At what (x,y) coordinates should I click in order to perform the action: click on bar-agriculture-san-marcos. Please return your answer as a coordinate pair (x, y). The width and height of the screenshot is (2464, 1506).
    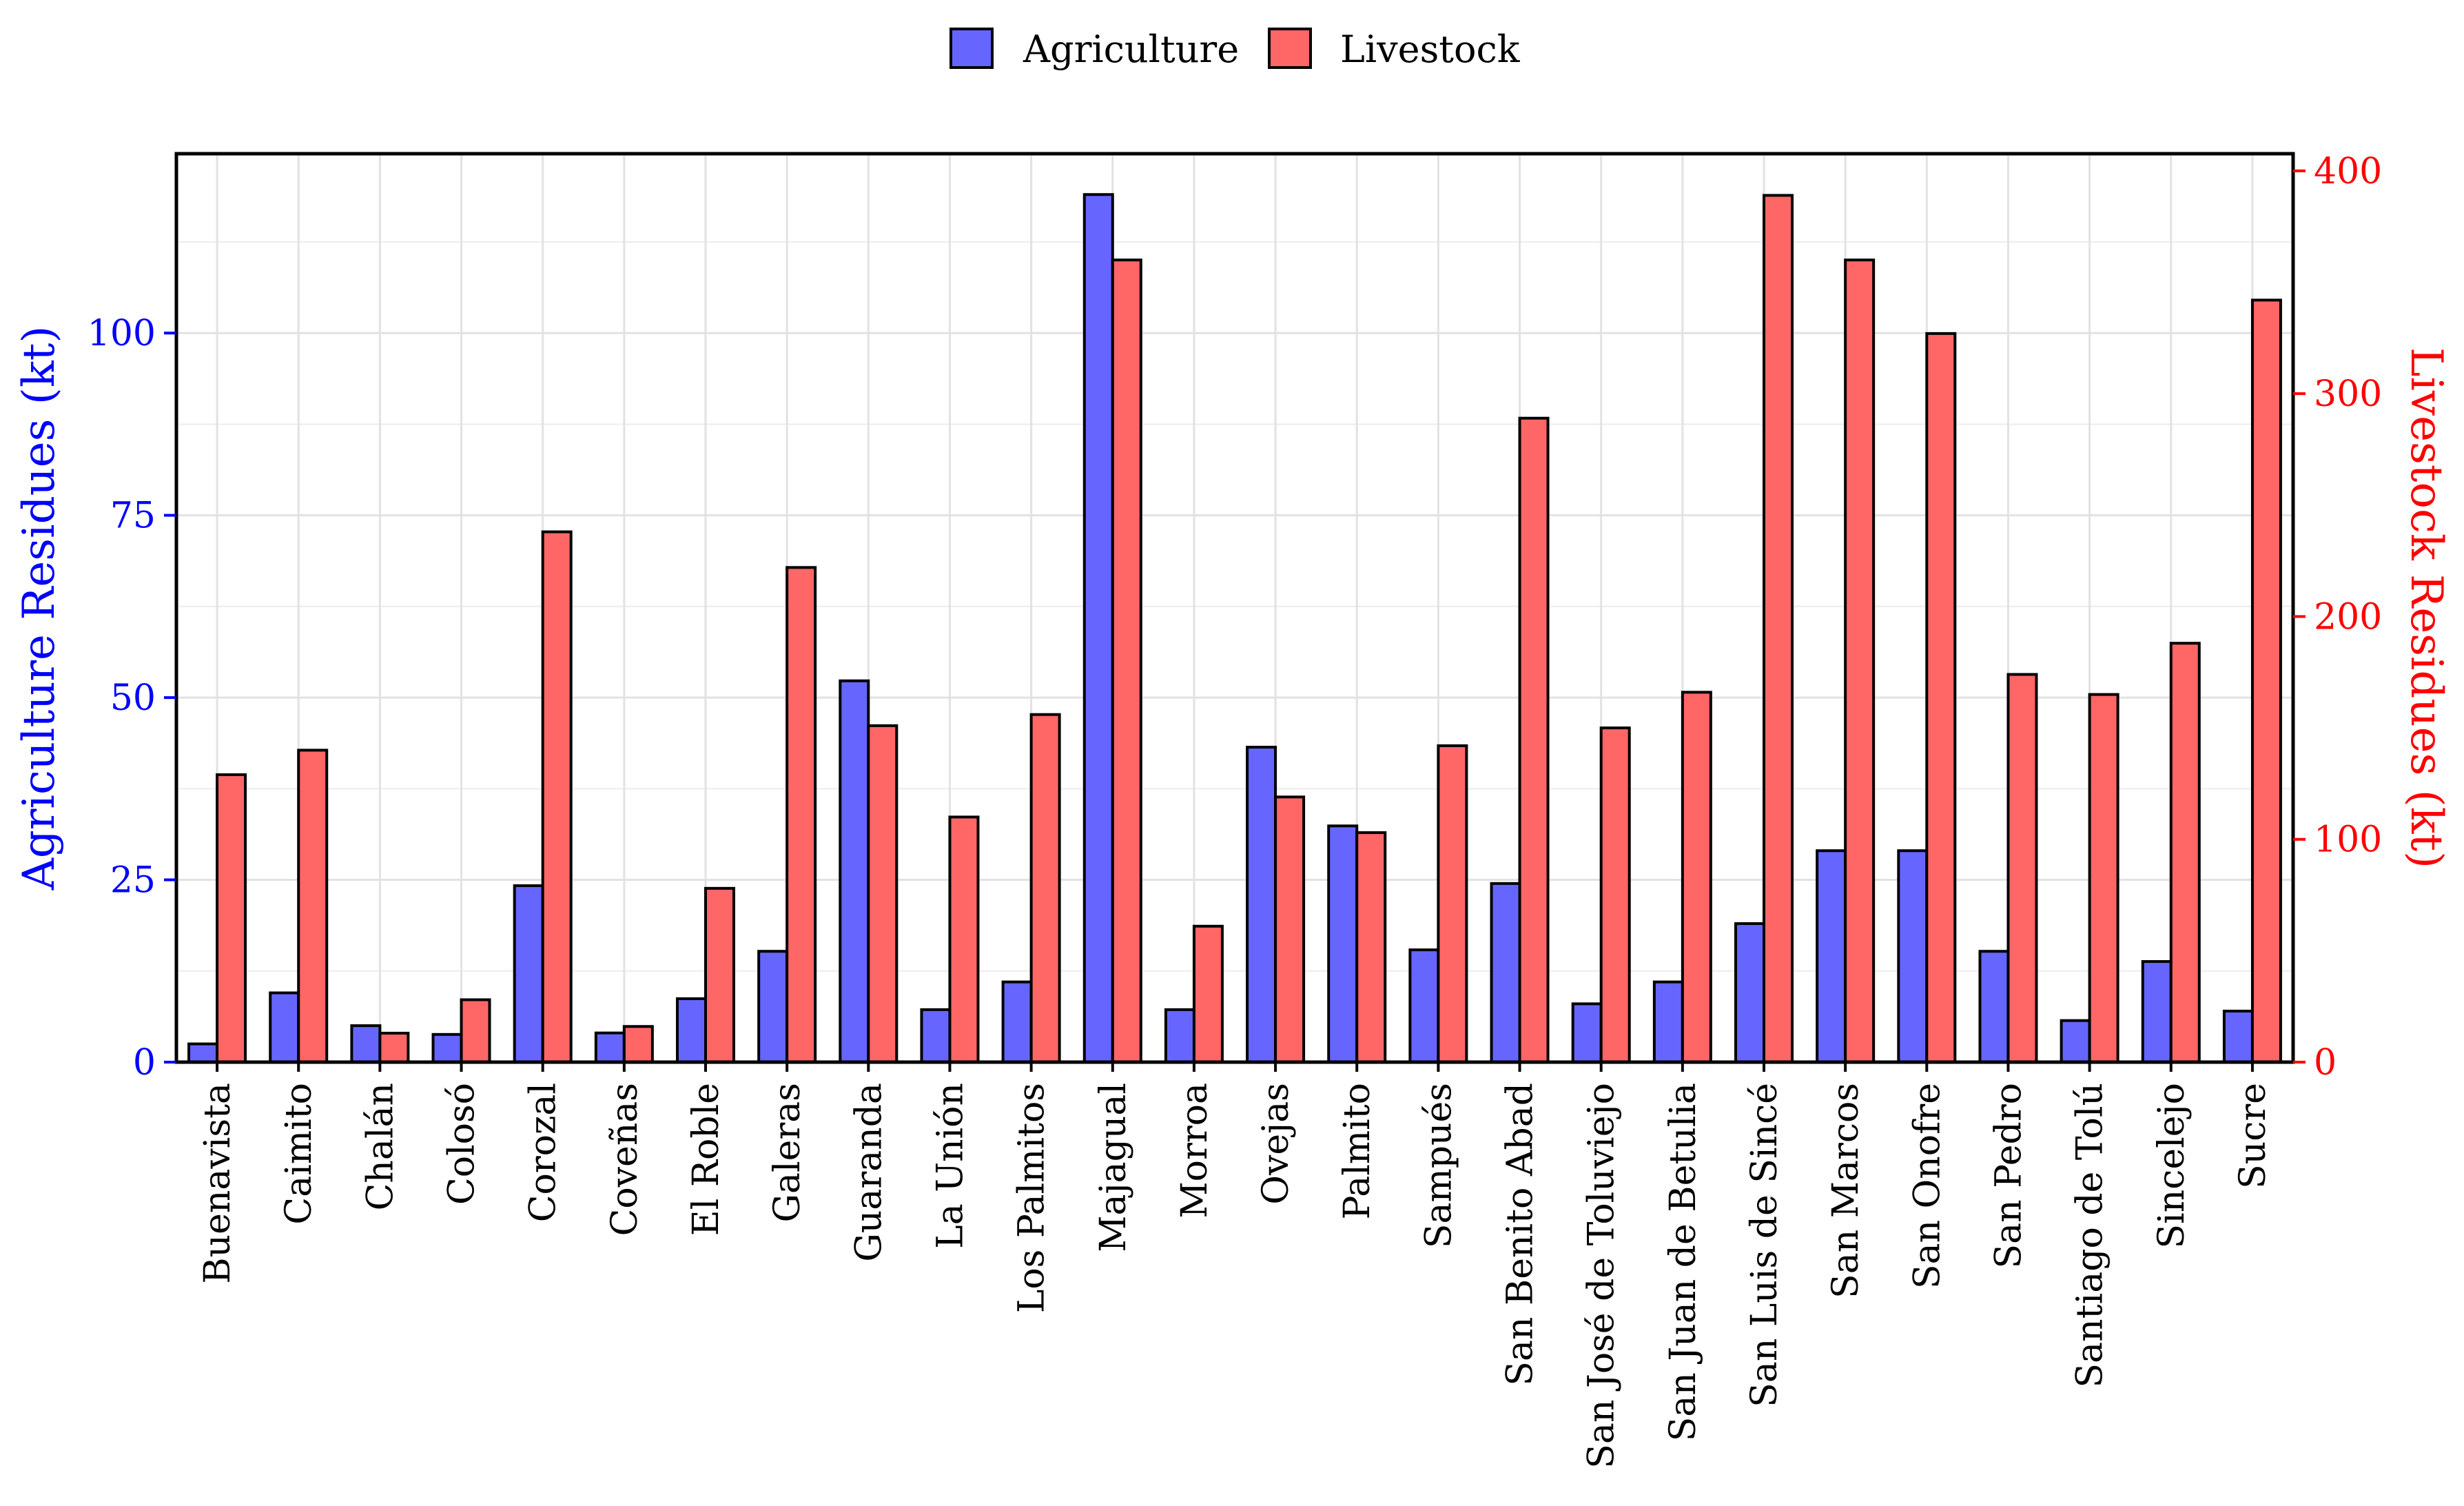
    Looking at the image, I should click on (1831, 956).